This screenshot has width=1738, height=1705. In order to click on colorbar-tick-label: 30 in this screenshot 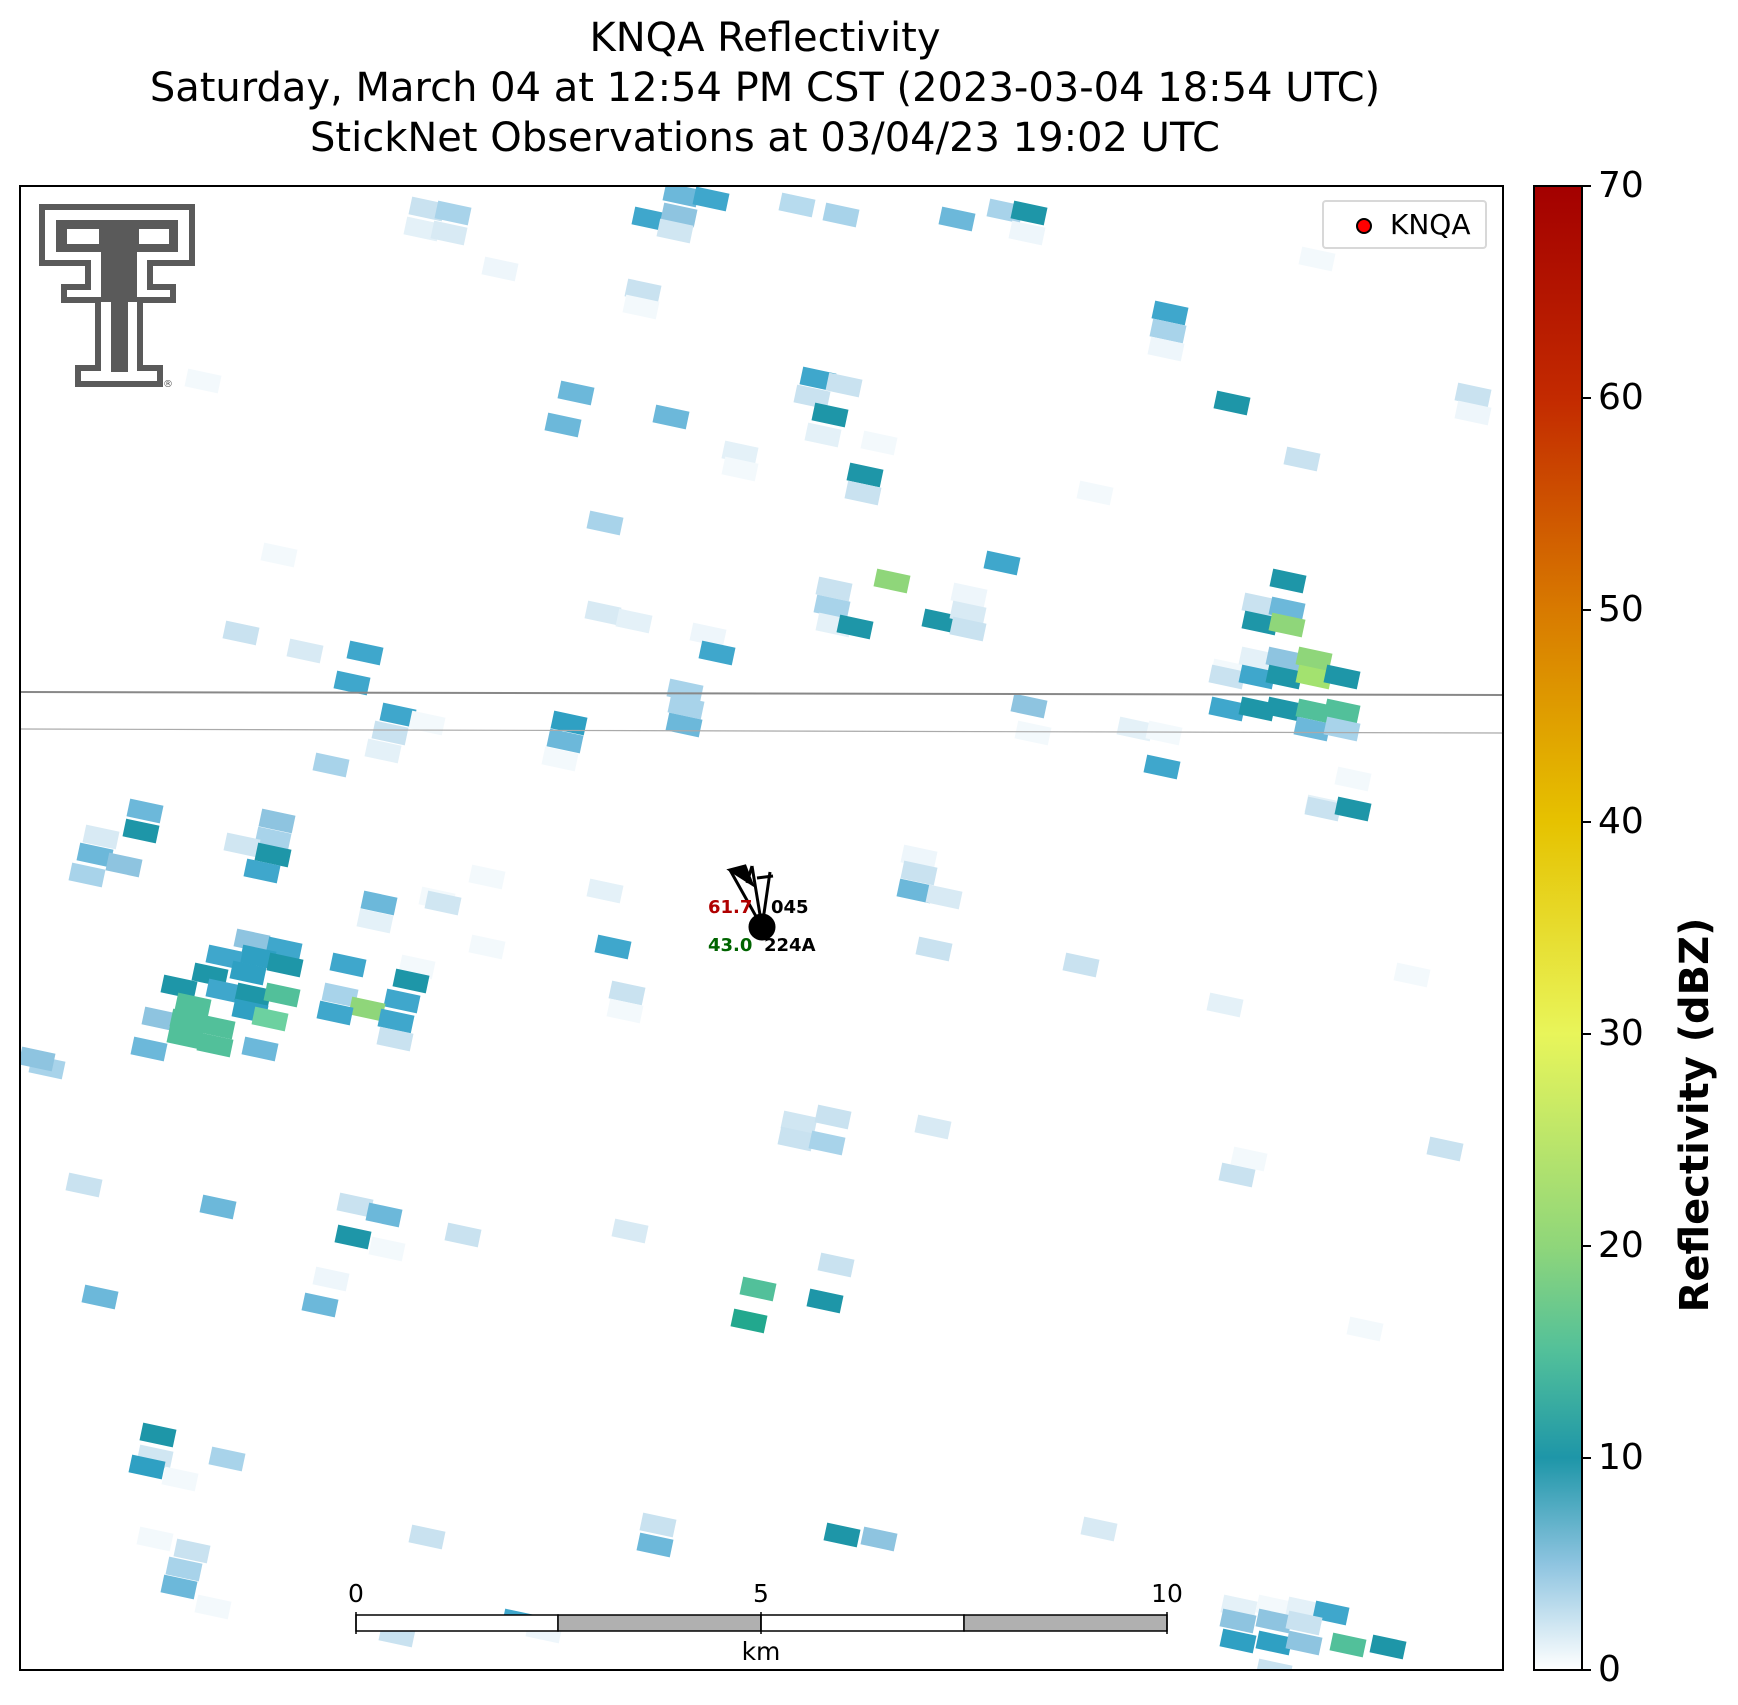, I will do `click(1621, 1033)`.